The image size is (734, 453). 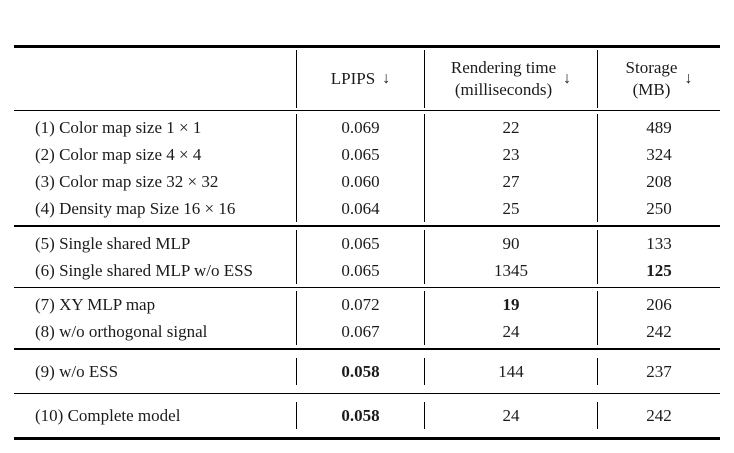 I want to click on row-label: (6) Single shared MLP w/o ESS, so click(x=144, y=270).